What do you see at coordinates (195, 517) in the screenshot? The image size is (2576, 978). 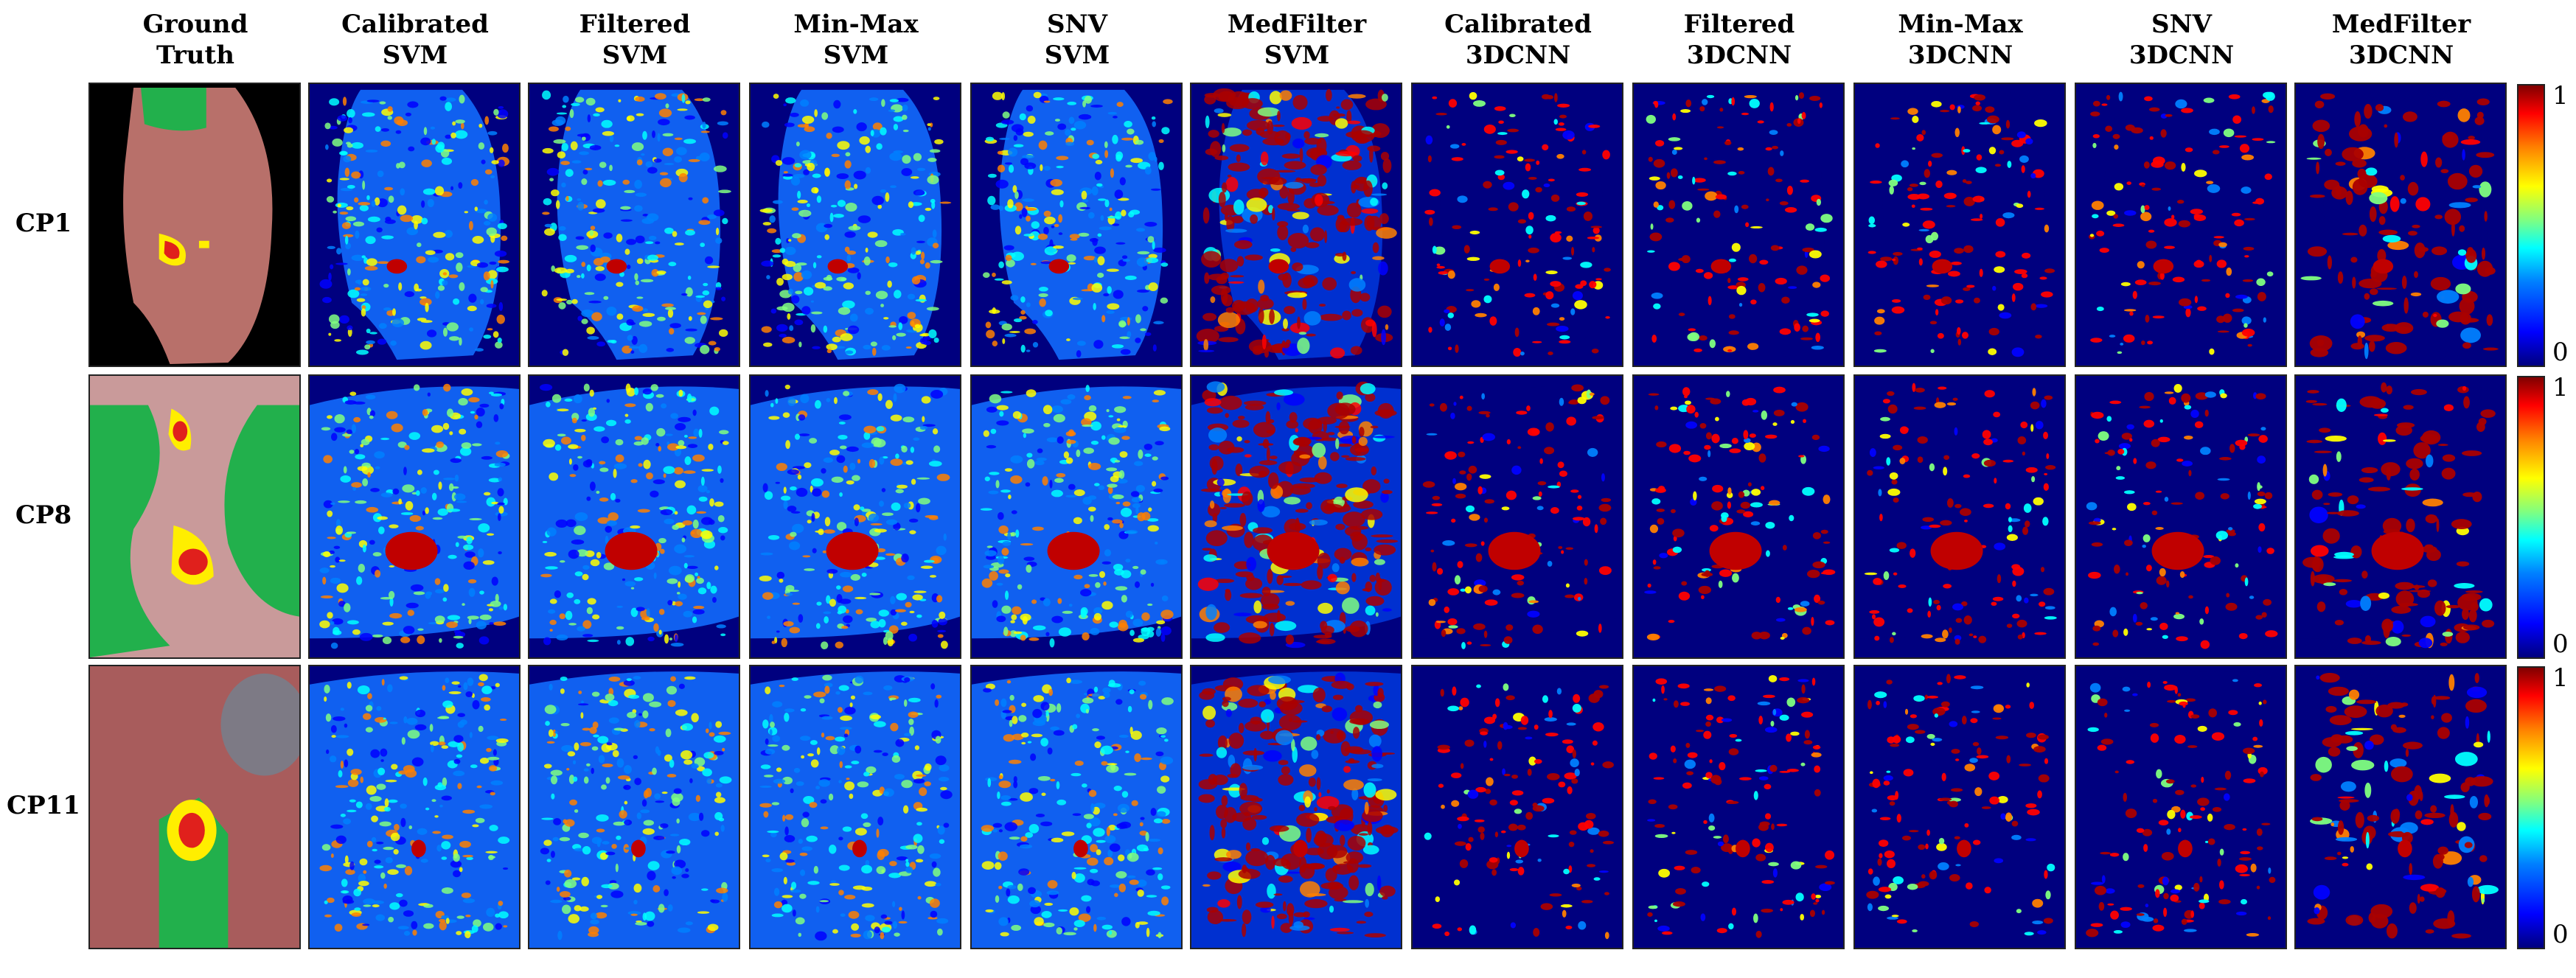 I see `ground-truth-image` at bounding box center [195, 517].